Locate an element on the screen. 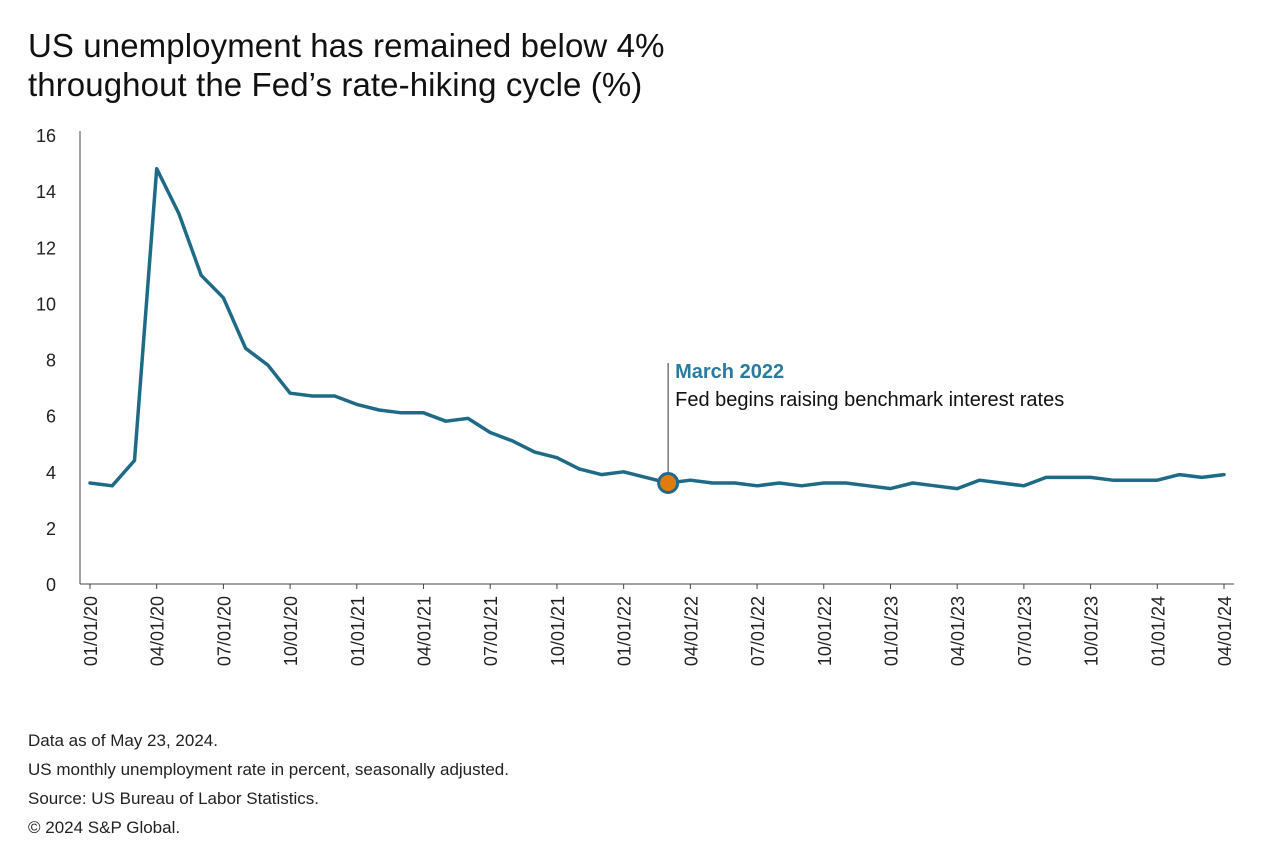  x-tick-label: 01/01/20 is located at coordinates (91, 631).